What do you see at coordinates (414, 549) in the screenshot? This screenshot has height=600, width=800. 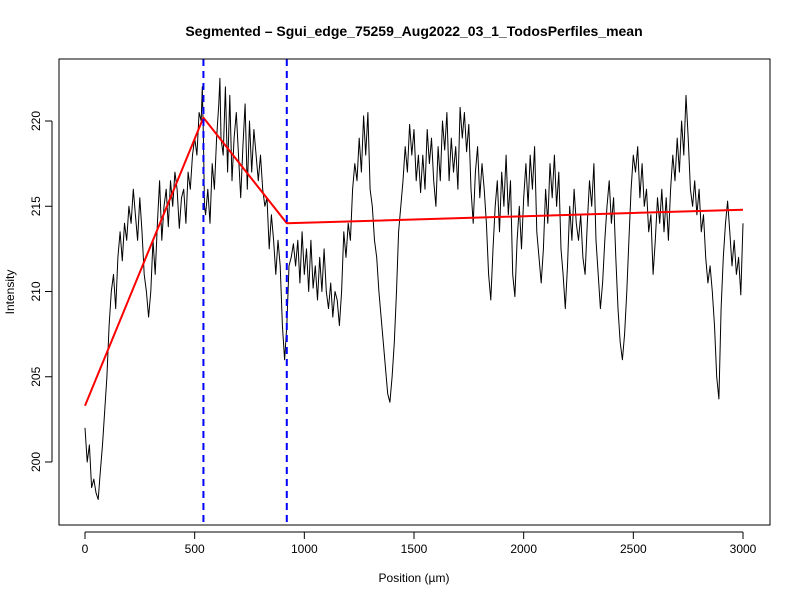 I see `x-tick-label-1500: 1500` at bounding box center [414, 549].